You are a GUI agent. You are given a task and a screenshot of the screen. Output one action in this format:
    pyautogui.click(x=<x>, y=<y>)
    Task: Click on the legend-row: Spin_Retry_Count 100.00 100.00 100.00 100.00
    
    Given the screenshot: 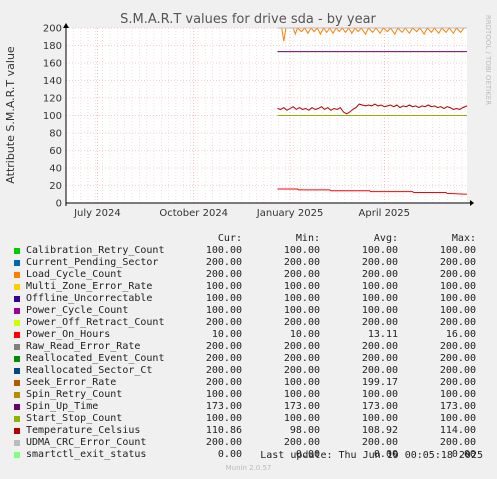 What is the action you would take?
    pyautogui.click(x=248, y=395)
    